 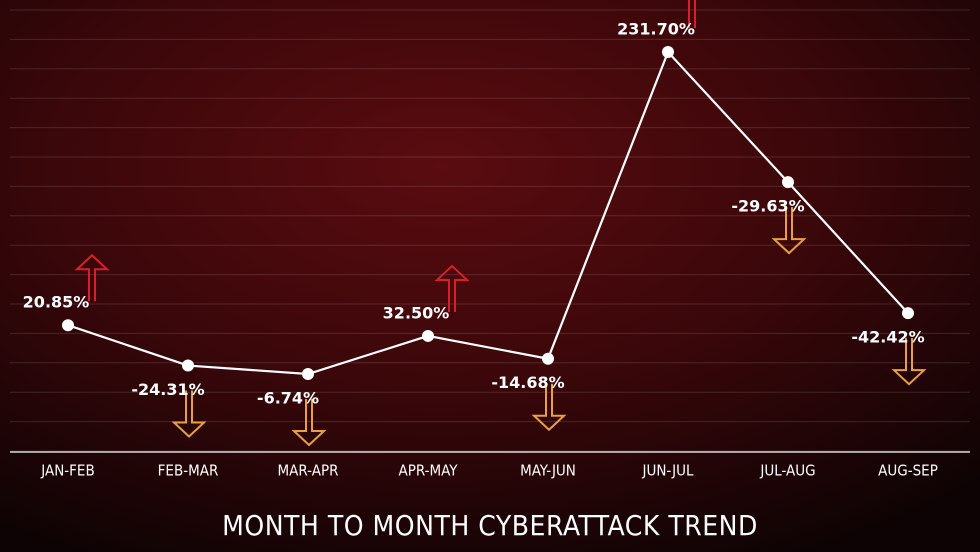 What do you see at coordinates (787, 471) in the screenshot?
I see `x-tick-label: JUL-AUG` at bounding box center [787, 471].